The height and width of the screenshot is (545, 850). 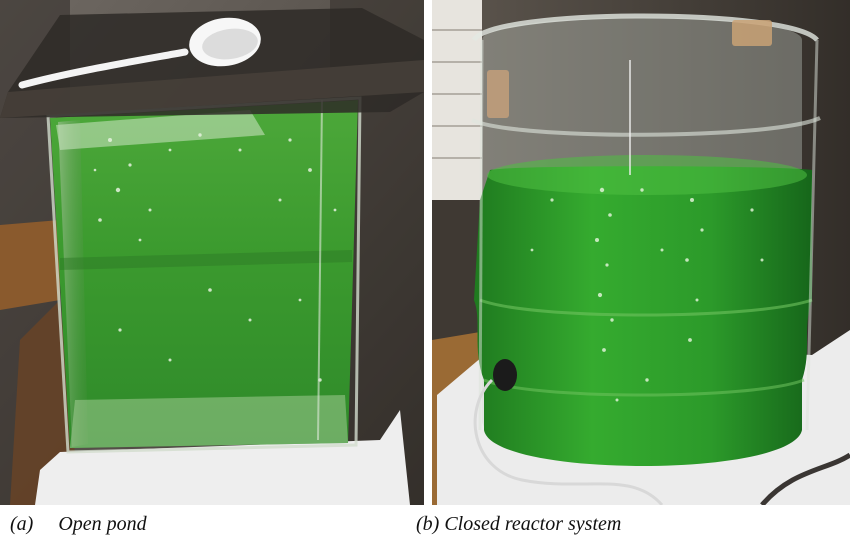 What do you see at coordinates (209, 421) in the screenshot?
I see `sediment-bottom` at bounding box center [209, 421].